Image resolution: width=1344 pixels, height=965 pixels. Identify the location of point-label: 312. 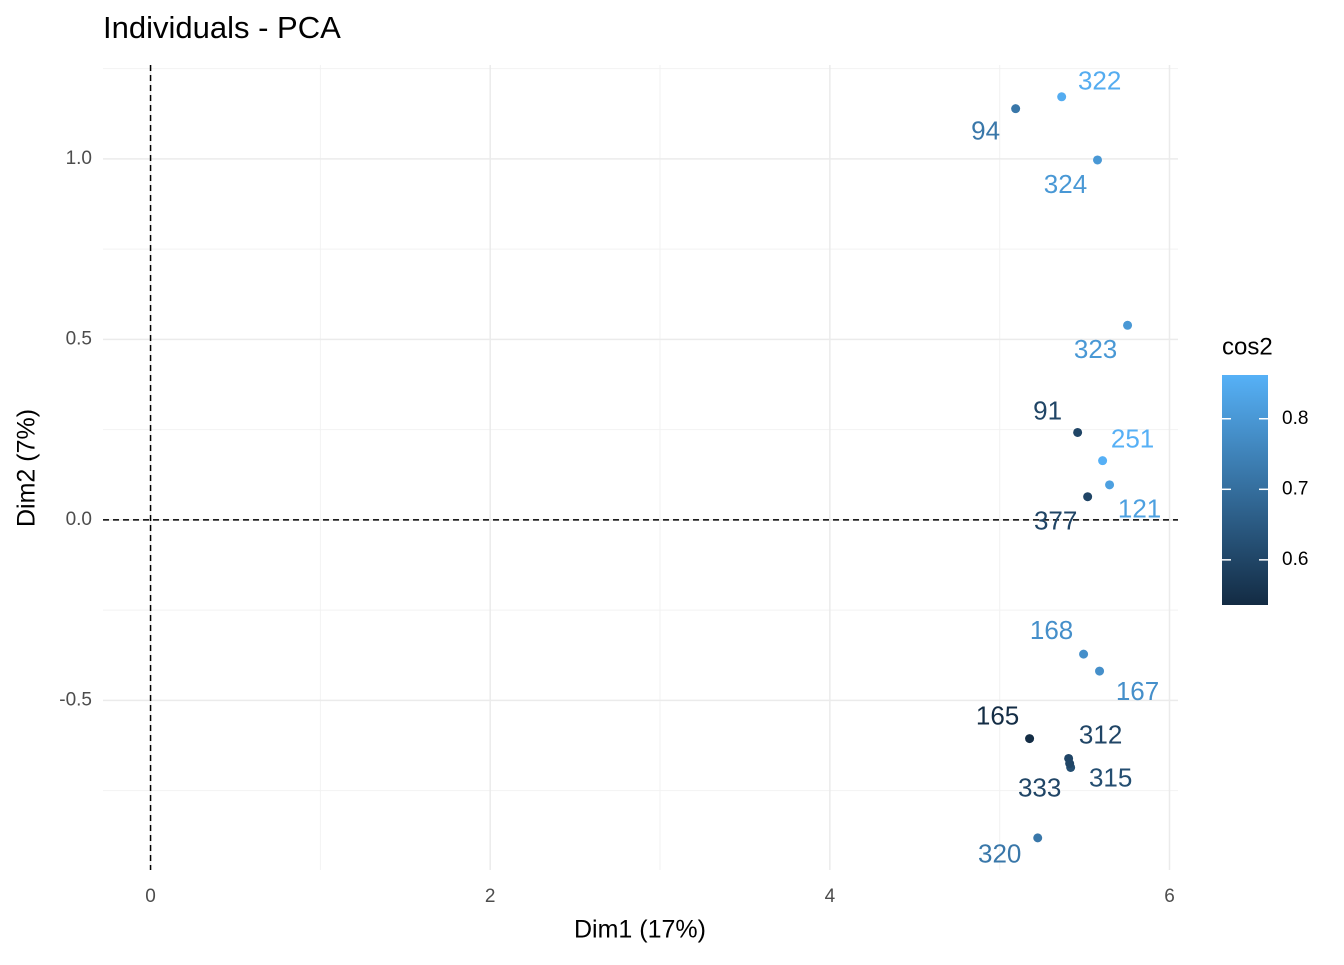
(1100, 734).